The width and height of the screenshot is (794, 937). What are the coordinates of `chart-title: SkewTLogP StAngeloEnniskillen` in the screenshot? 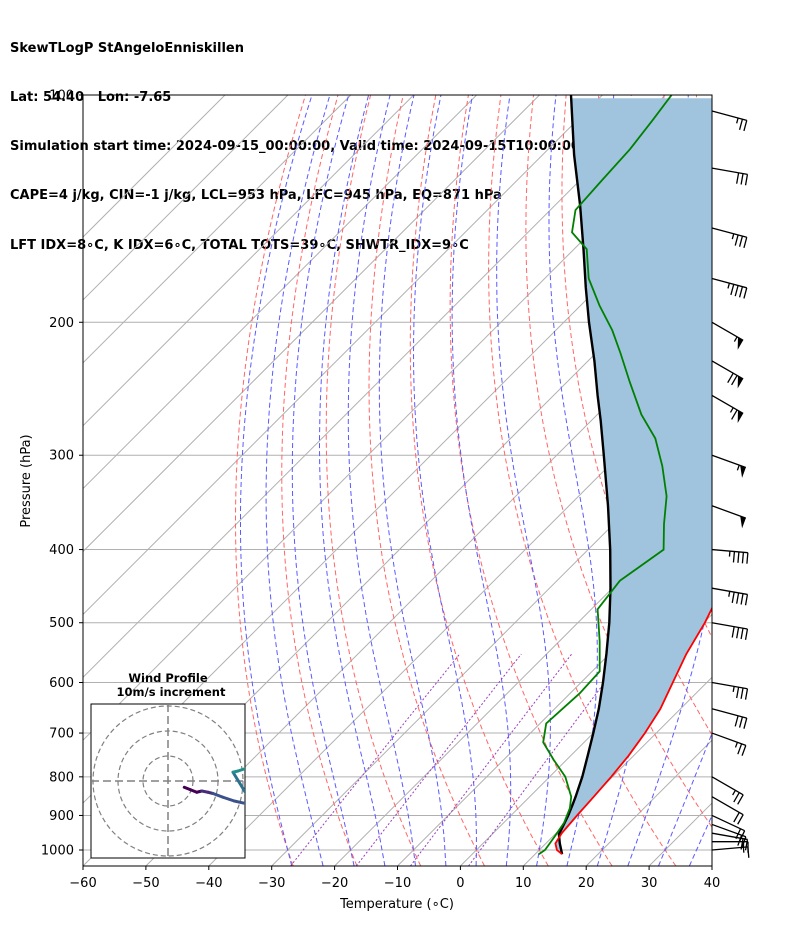 It's located at (127, 48).